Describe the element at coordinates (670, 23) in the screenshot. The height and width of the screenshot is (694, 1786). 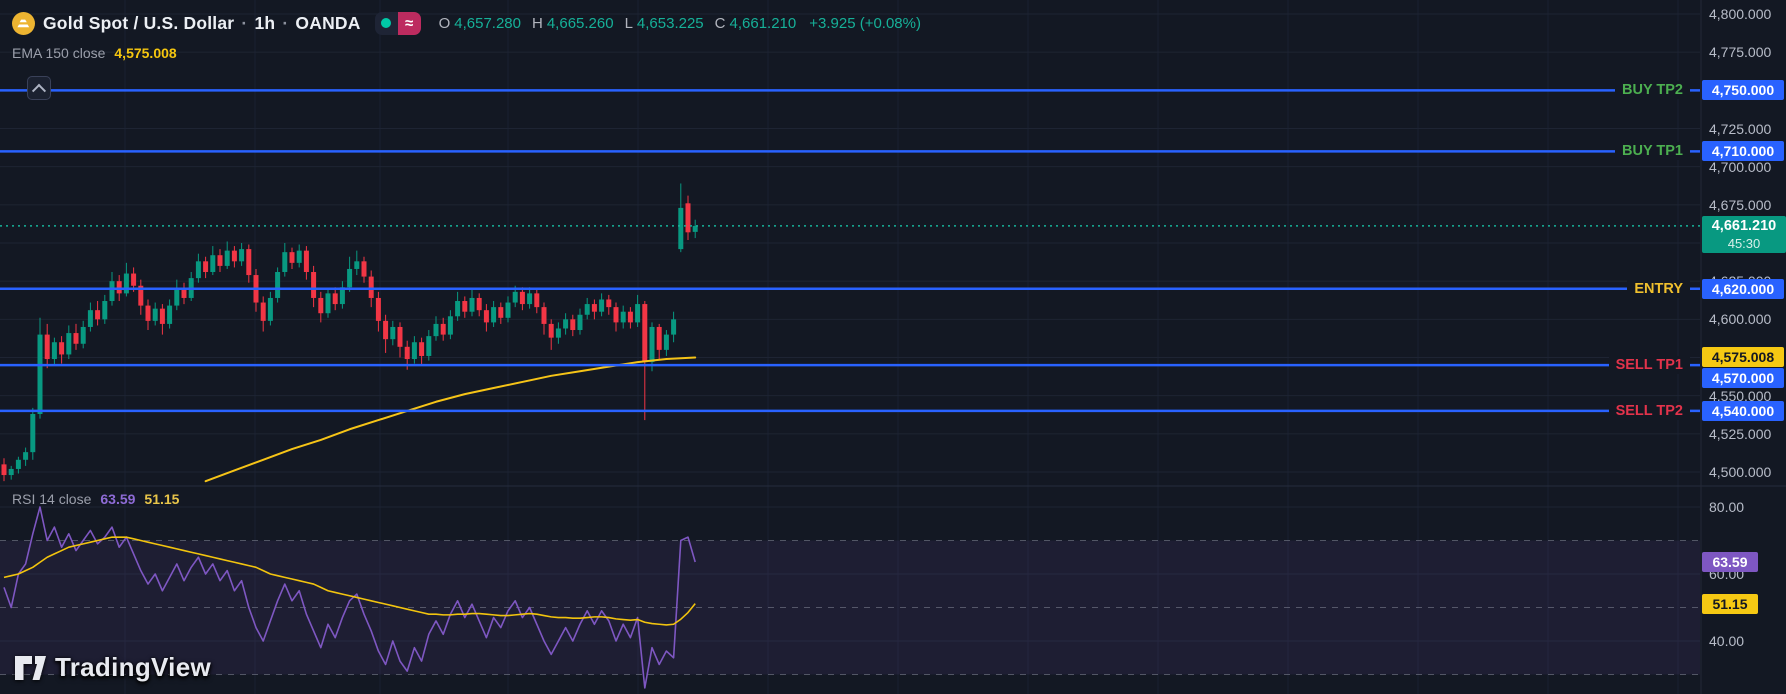
I see `low-value: 4,653.225` at that location.